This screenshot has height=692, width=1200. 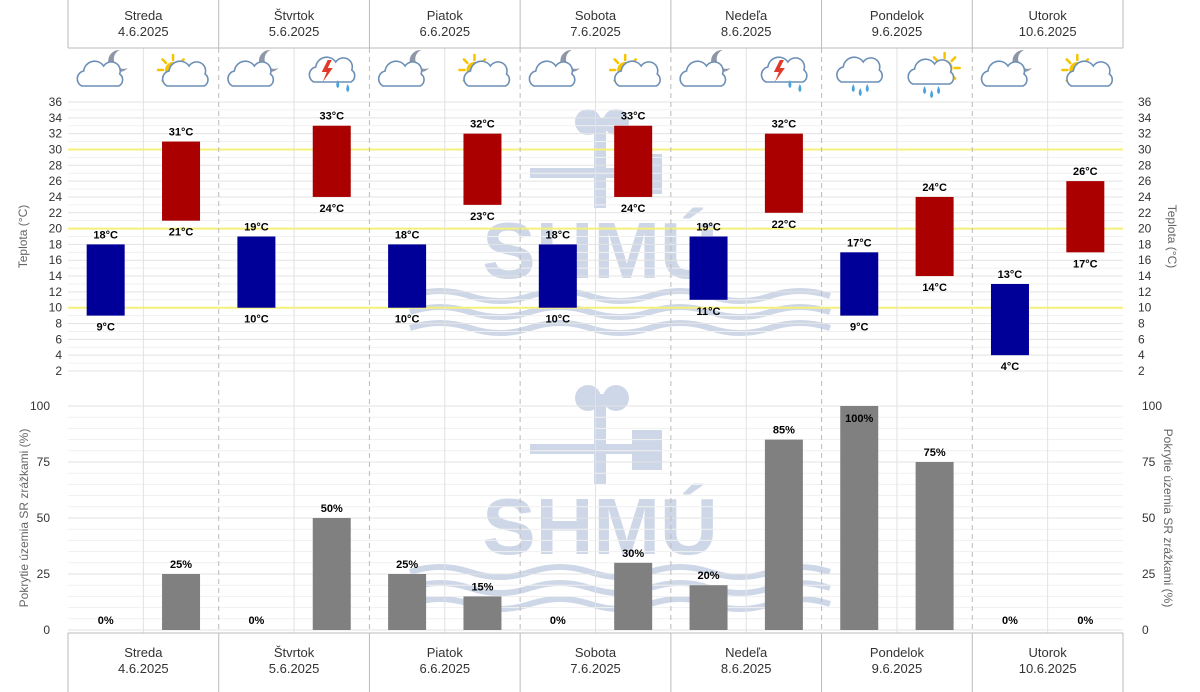 What do you see at coordinates (596, 652) in the screenshot?
I see `day-footer-name: Sobota` at bounding box center [596, 652].